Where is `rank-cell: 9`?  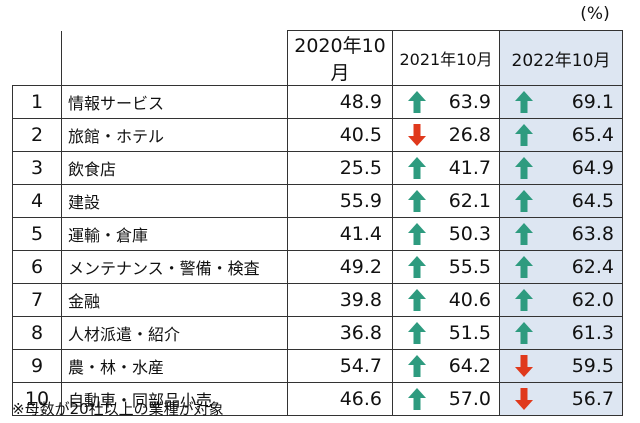
rank-cell: 9 is located at coordinates (37, 366).